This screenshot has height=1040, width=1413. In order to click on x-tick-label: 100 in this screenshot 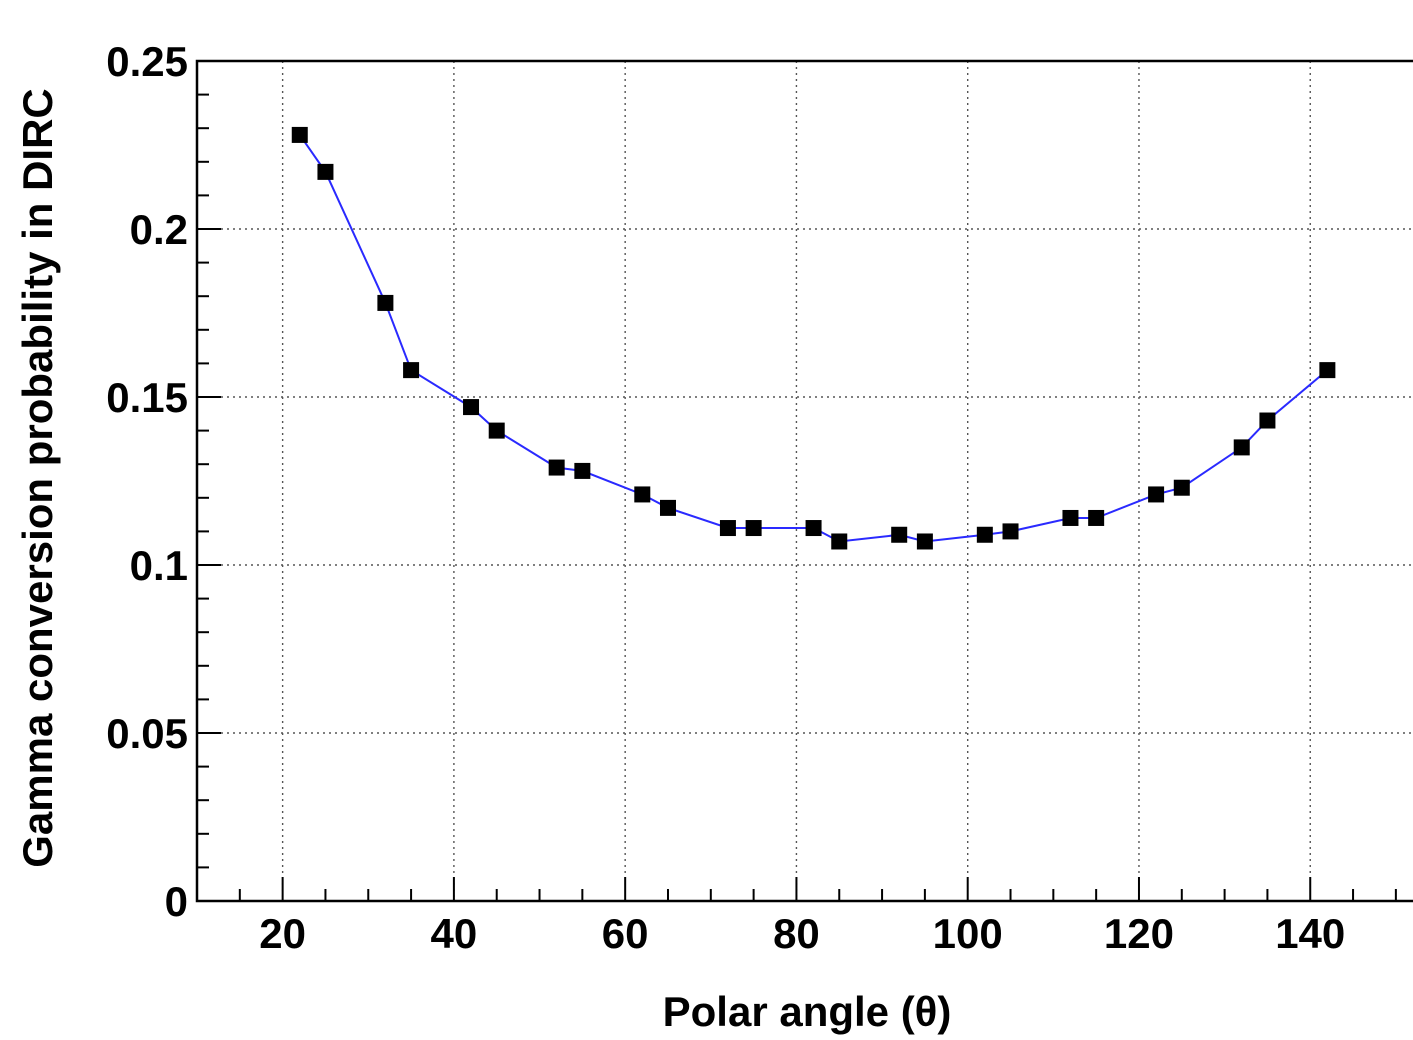, I will do `click(968, 933)`.